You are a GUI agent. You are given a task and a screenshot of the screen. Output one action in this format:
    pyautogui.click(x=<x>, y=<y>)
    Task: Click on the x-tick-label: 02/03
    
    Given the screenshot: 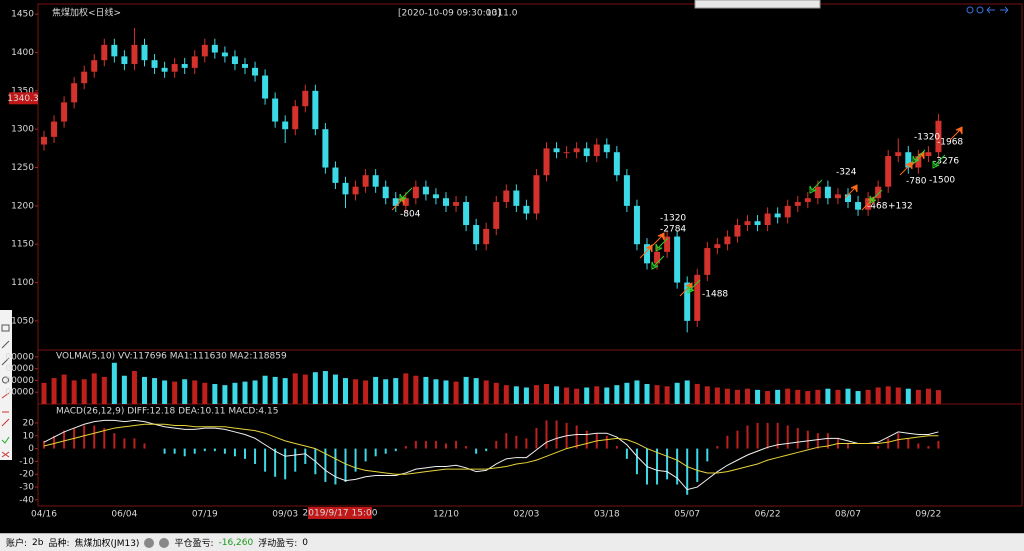 What is the action you would take?
    pyautogui.click(x=526, y=515)
    